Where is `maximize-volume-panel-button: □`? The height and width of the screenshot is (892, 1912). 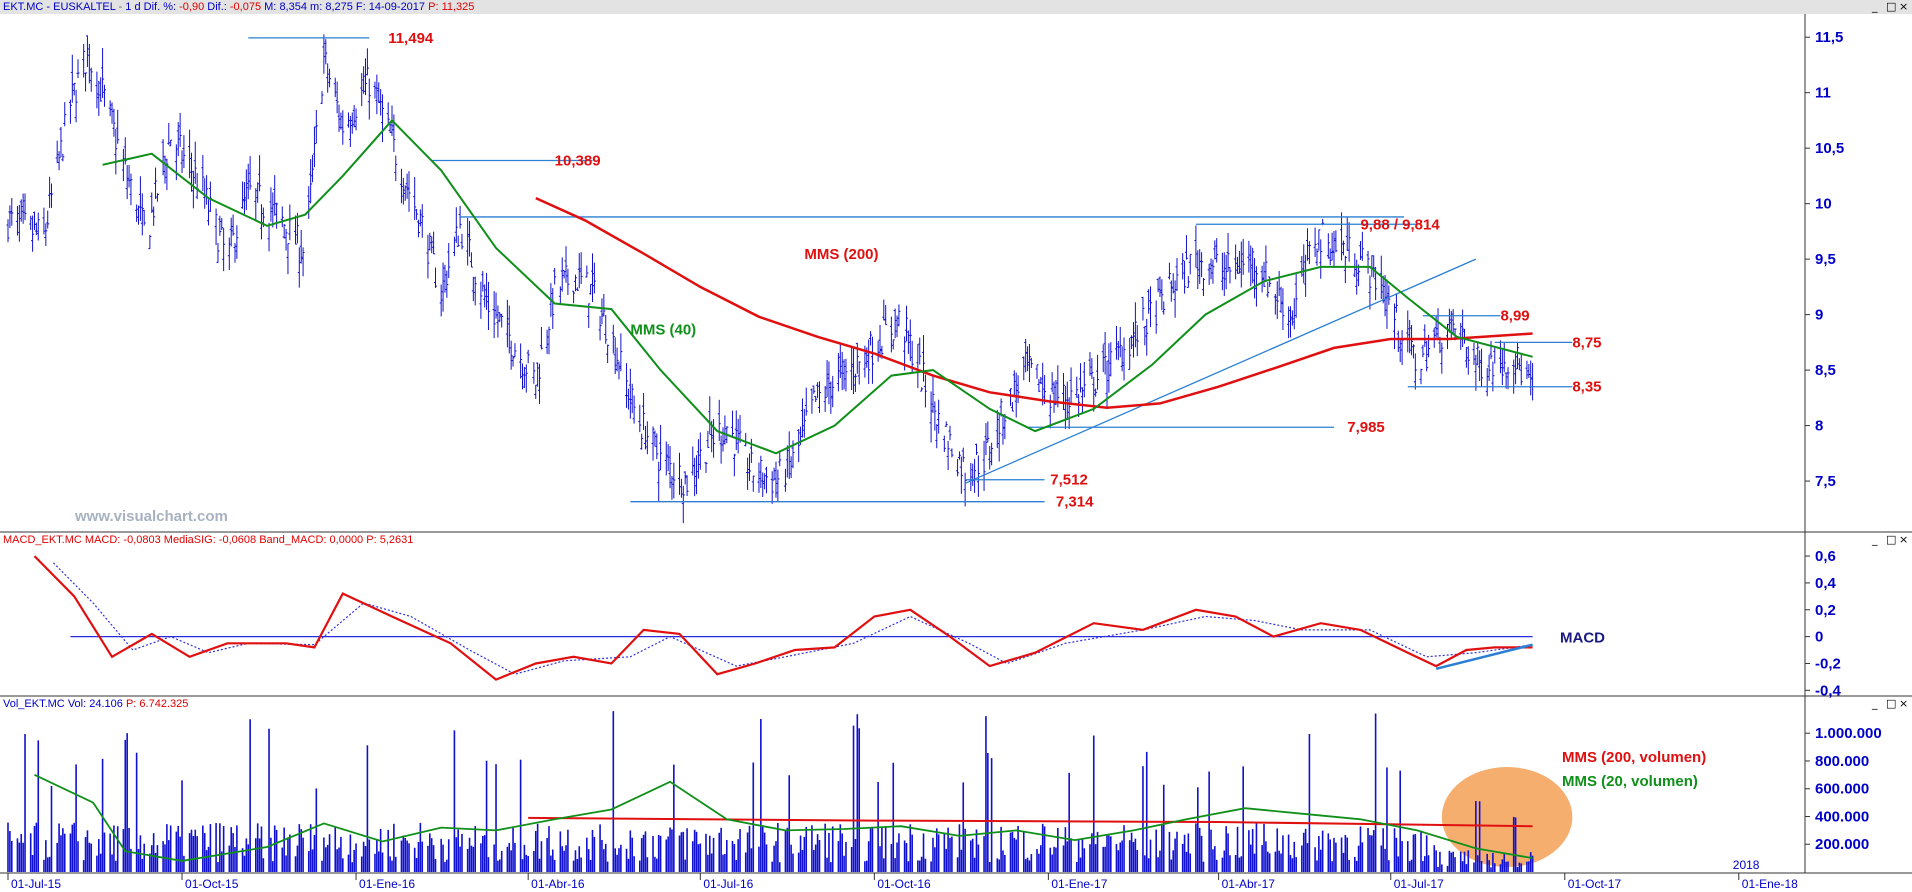
maximize-volume-panel-button: □ is located at coordinates (1891, 703).